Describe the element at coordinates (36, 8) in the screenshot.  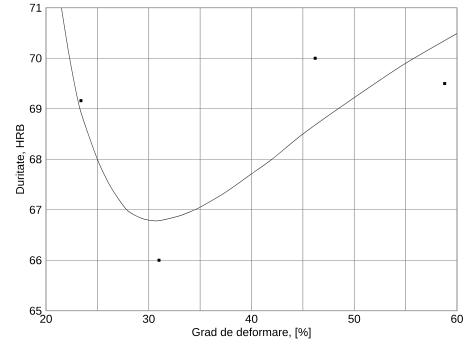
I see `y-tick-label: 71` at that location.